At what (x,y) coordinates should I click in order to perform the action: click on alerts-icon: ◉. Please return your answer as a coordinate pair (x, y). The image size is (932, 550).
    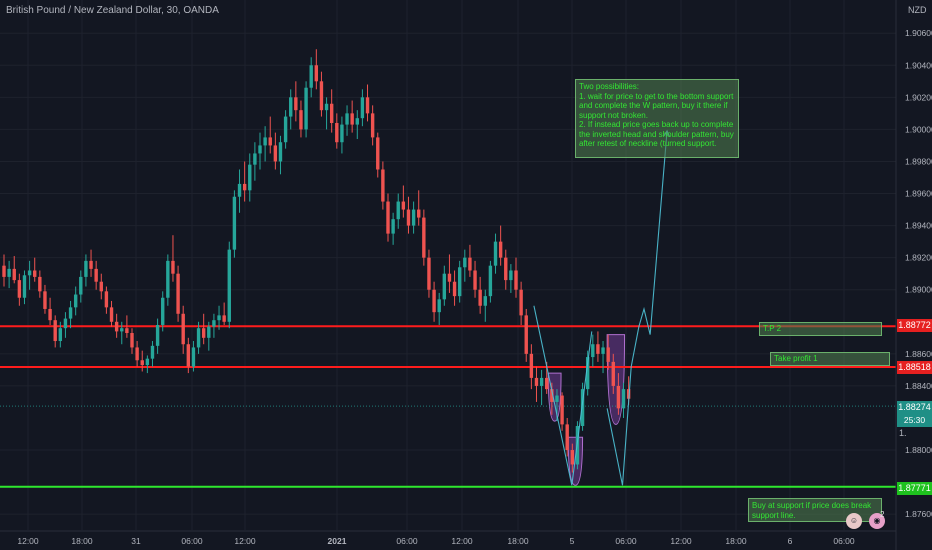
    Looking at the image, I should click on (877, 521).